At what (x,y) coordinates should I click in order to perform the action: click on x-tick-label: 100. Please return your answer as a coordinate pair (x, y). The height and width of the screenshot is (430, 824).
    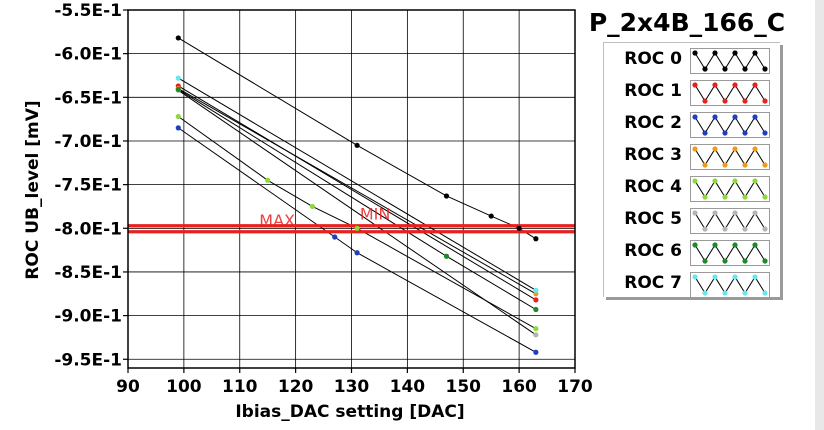
    Looking at the image, I should click on (184, 387).